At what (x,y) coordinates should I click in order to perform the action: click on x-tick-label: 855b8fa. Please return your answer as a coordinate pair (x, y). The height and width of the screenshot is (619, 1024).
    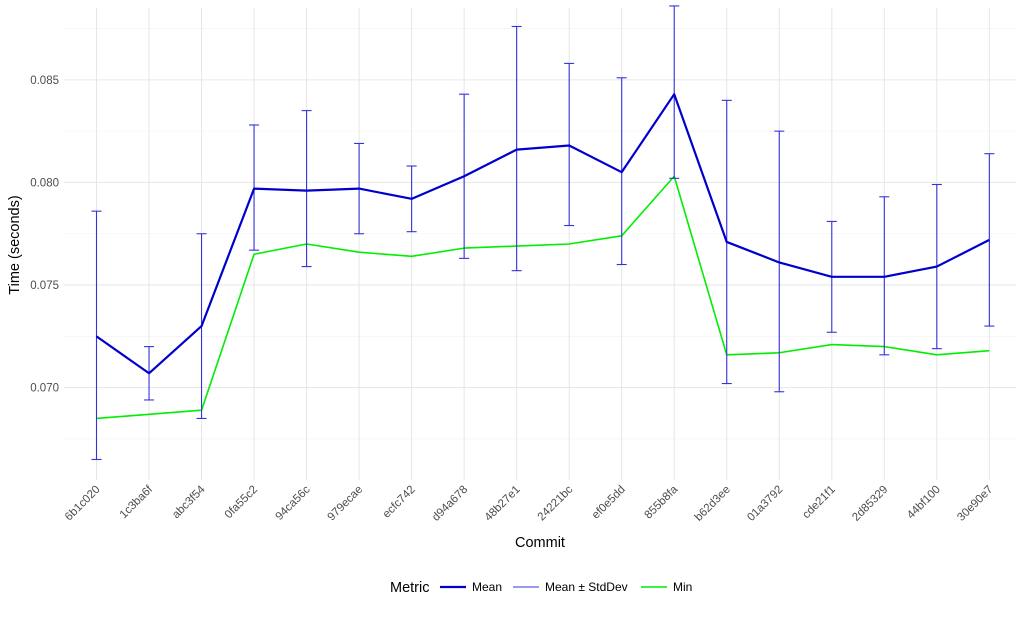
    Looking at the image, I should click on (661, 502).